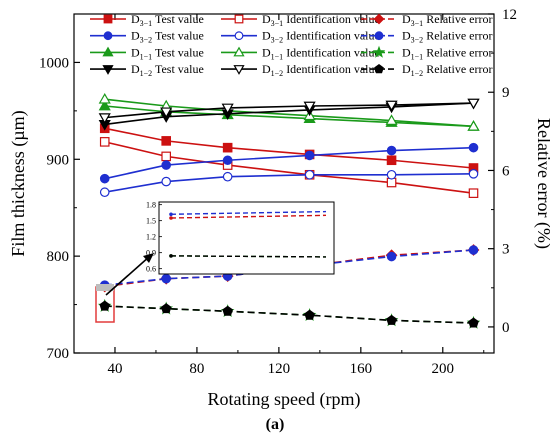 Image resolution: width=550 pixels, height=445 pixels. Describe the element at coordinates (167, 53) in the screenshot. I see `legend-label: D1−1 Test value` at that location.